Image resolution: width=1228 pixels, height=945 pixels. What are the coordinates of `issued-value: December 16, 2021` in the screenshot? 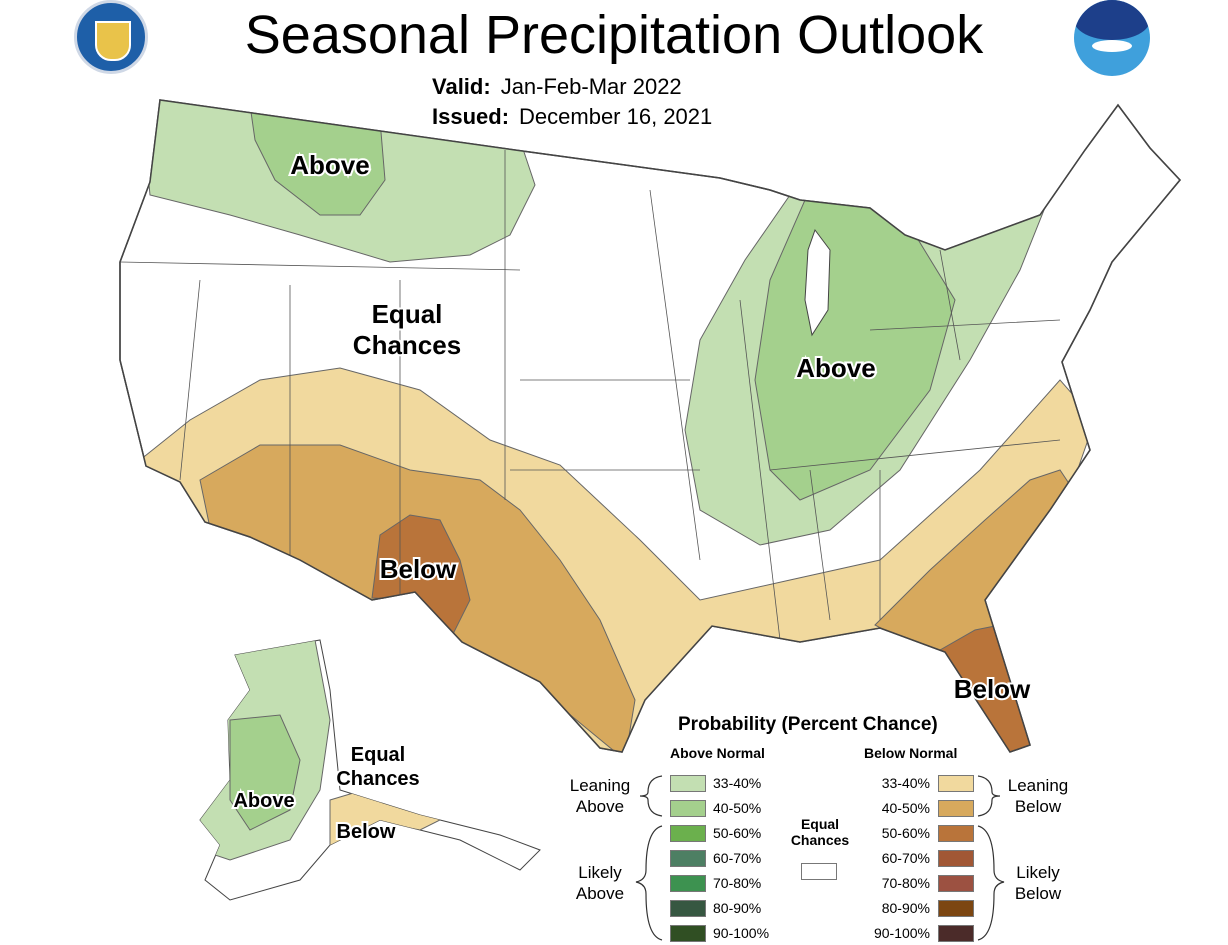 It's located at (616, 116).